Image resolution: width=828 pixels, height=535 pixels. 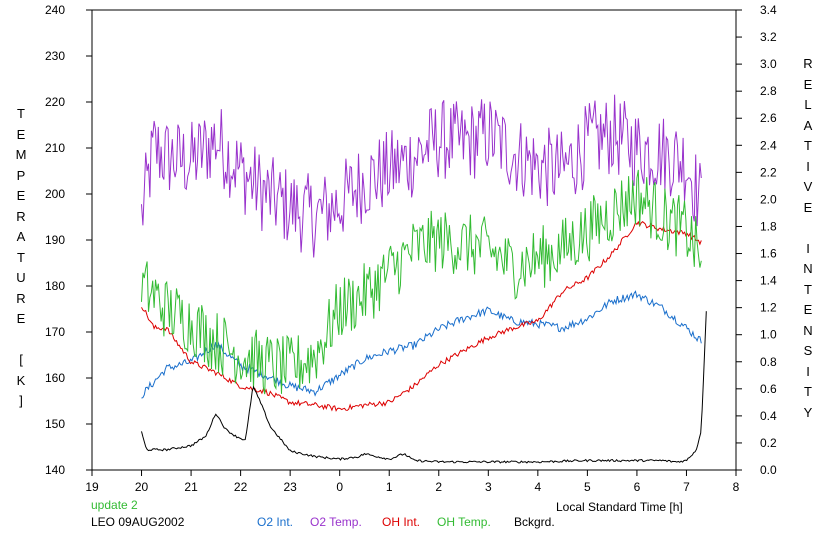 What do you see at coordinates (55, 56) in the screenshot?
I see `left-tick-label: 230` at bounding box center [55, 56].